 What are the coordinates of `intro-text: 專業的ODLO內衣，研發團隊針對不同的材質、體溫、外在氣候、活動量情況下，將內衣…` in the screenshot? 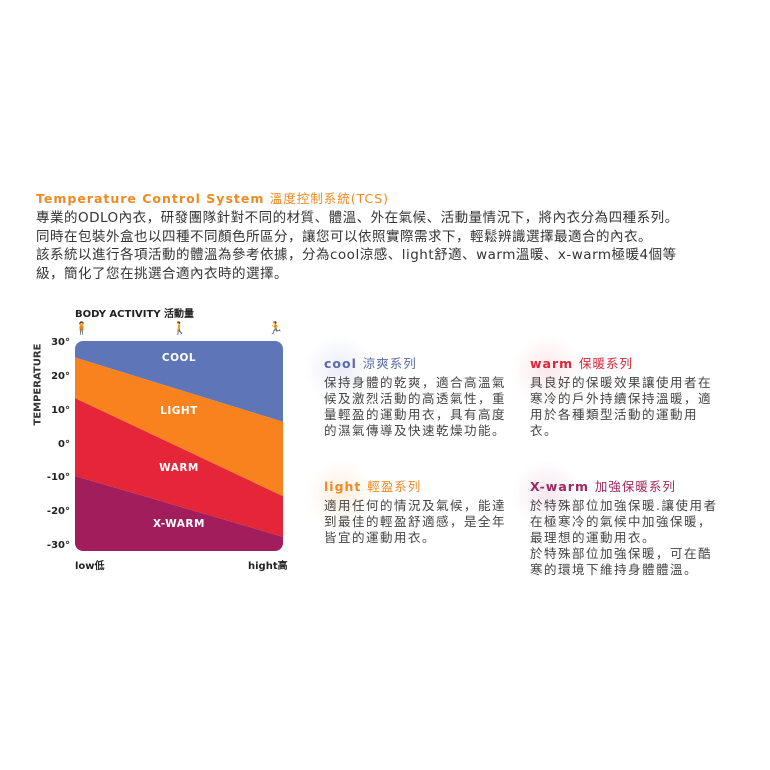 It's located at (357, 246).